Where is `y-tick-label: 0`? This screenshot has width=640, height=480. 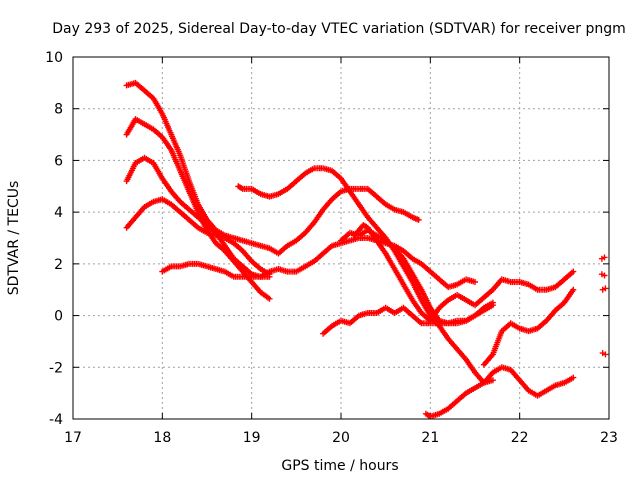 y-tick-label: 0 is located at coordinates (58, 317).